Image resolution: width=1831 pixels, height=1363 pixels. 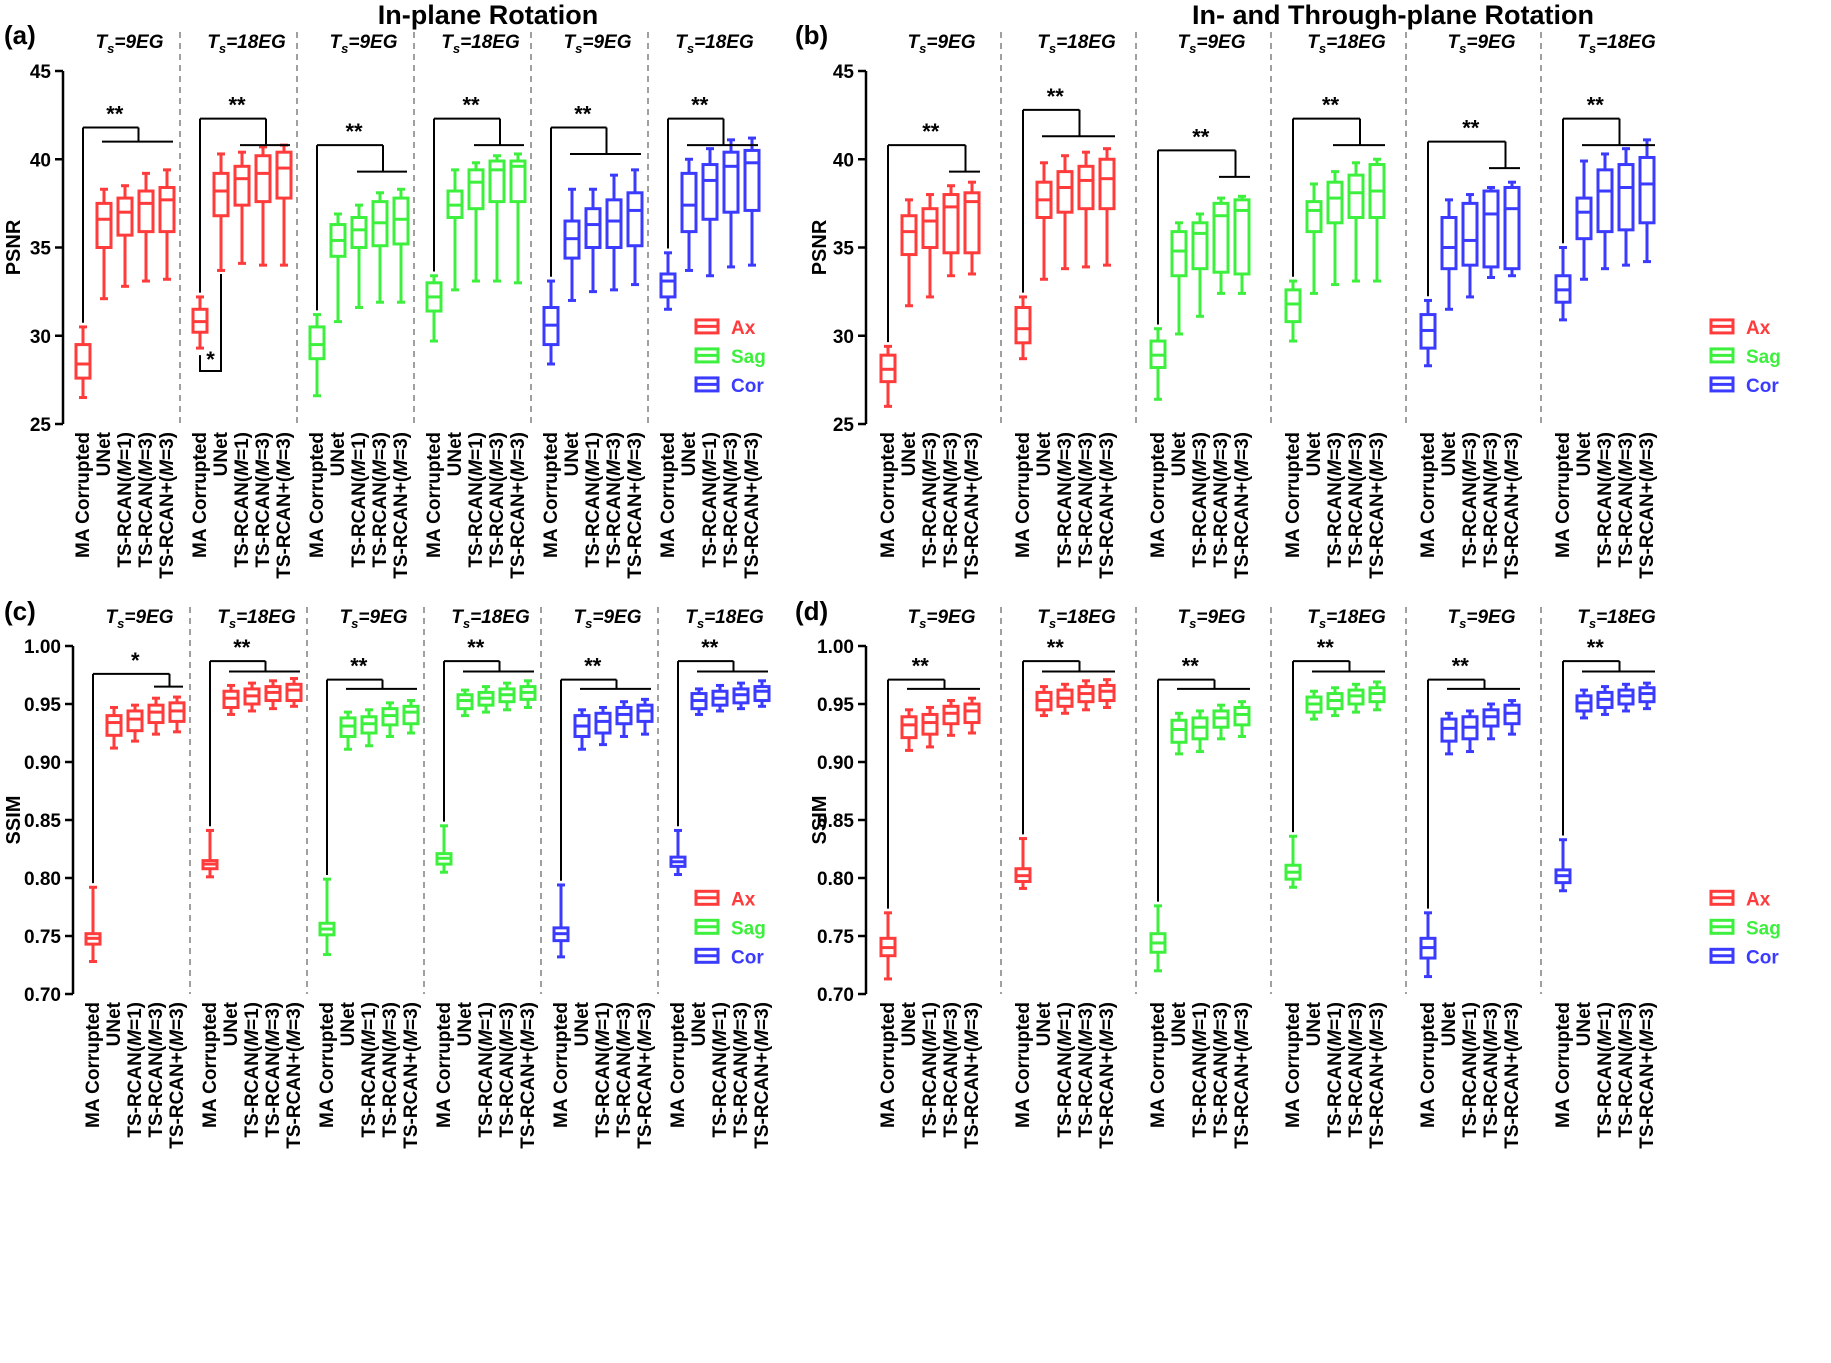 I want to click on legend-label: Sag, so click(x=748, y=928).